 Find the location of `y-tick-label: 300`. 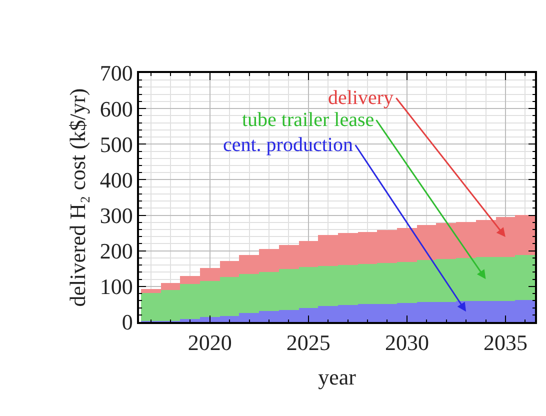

y-tick-label: 300 is located at coordinates (116, 215).